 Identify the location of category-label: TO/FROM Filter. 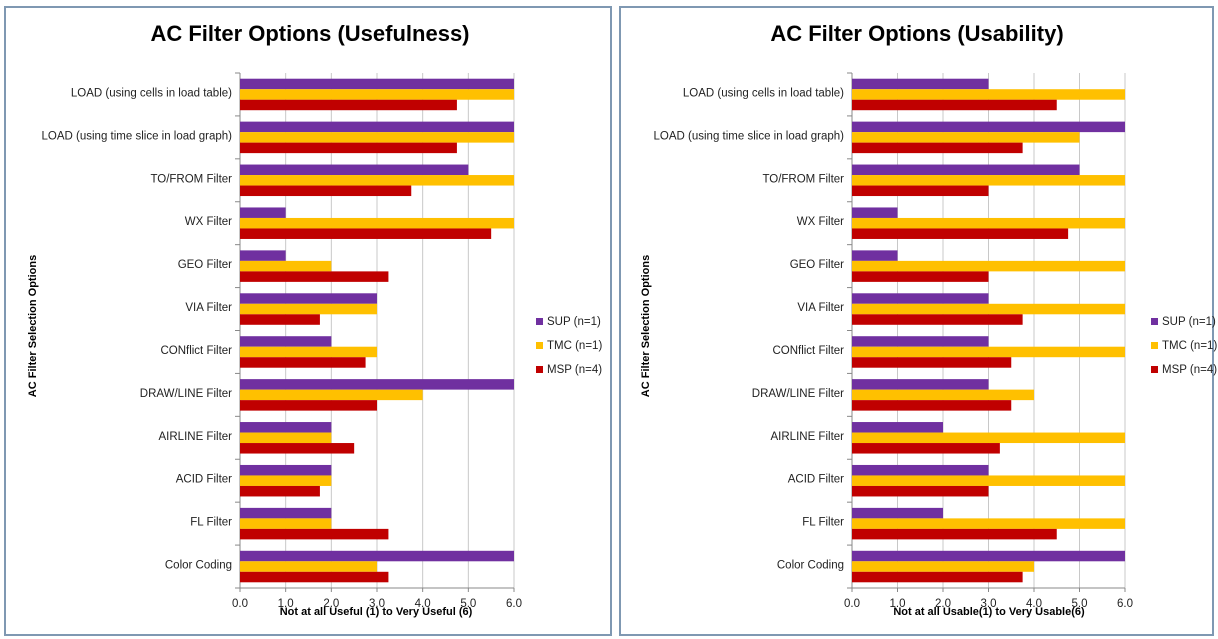
(803, 179).